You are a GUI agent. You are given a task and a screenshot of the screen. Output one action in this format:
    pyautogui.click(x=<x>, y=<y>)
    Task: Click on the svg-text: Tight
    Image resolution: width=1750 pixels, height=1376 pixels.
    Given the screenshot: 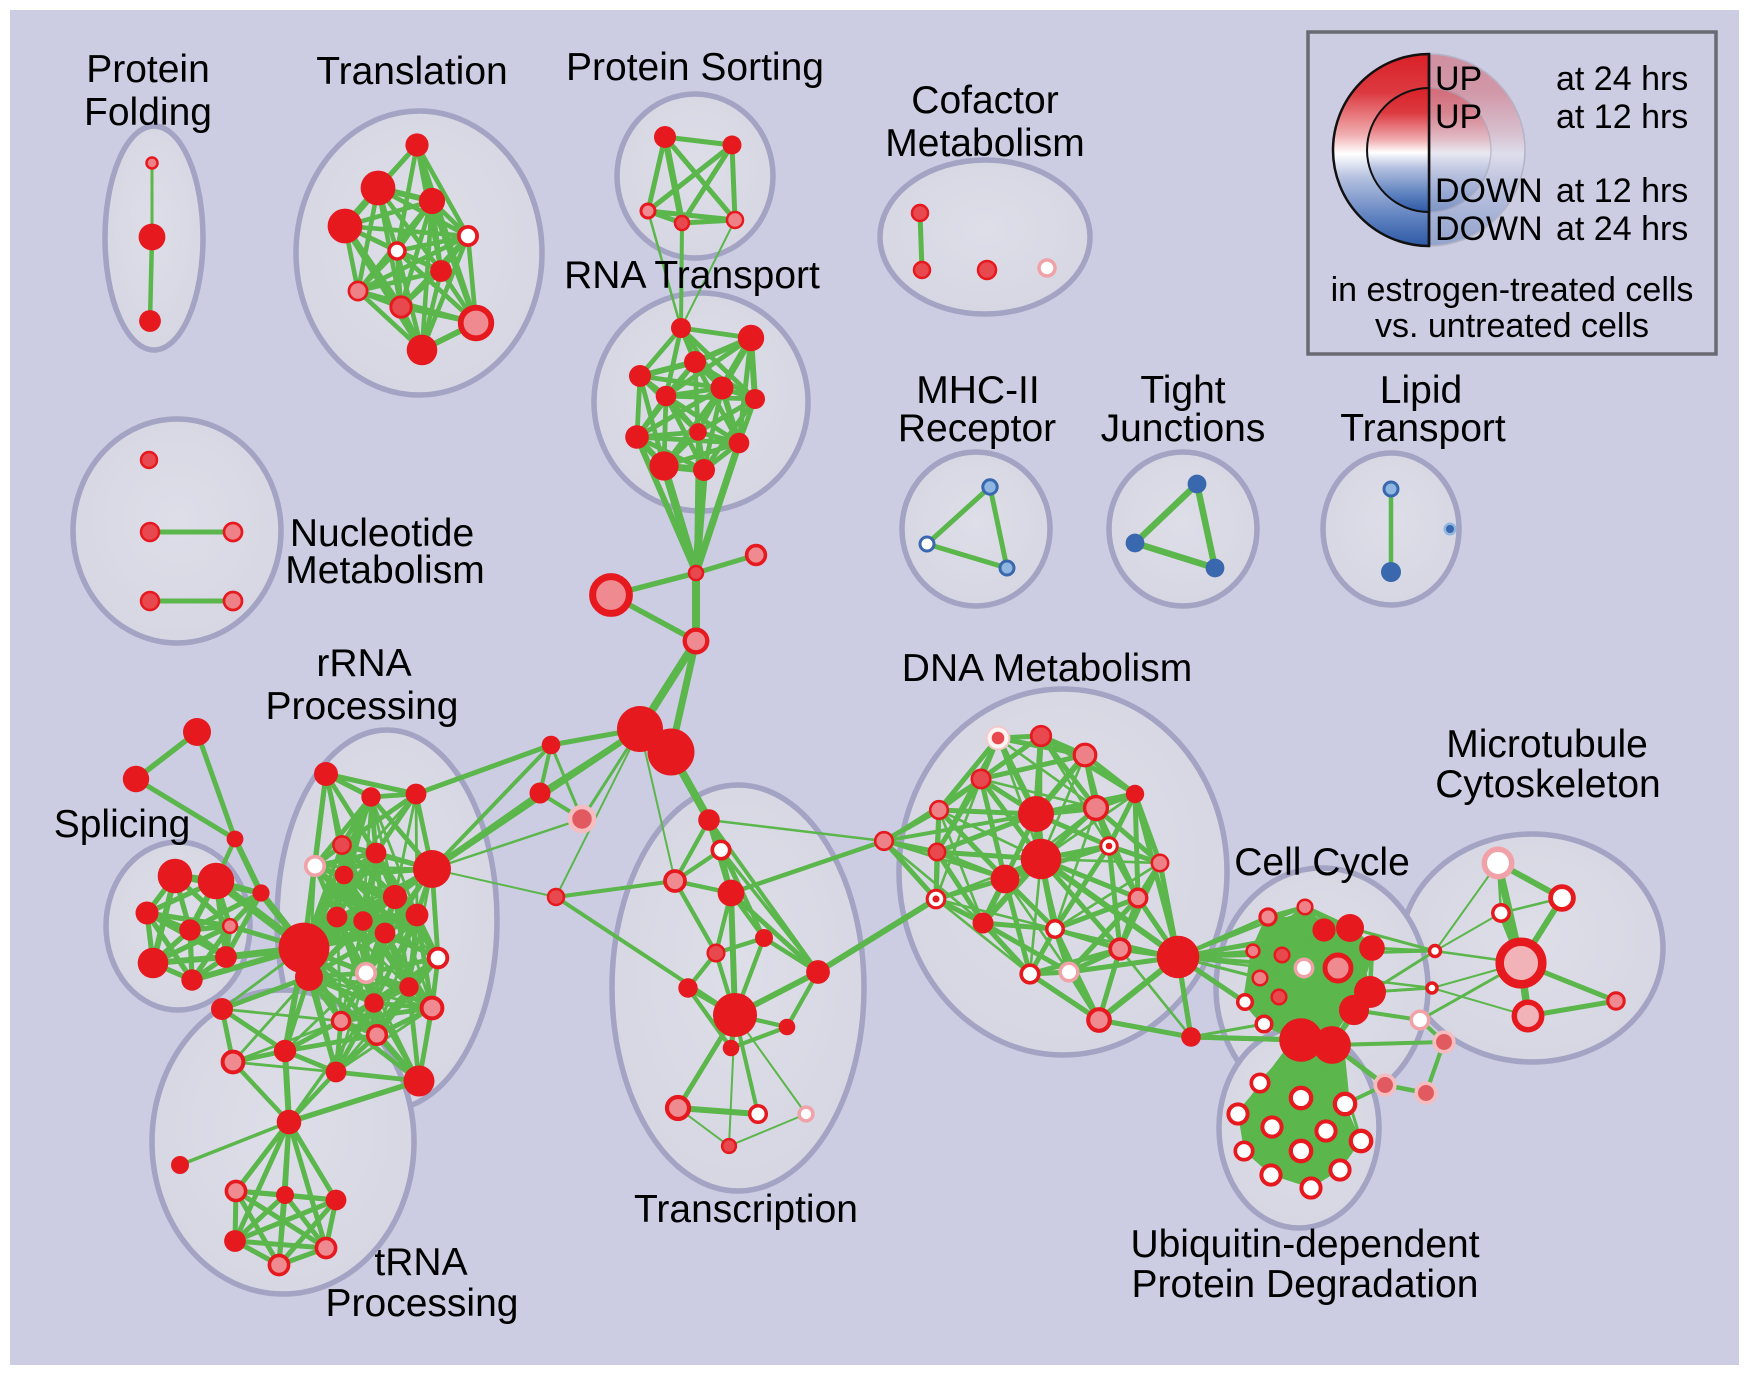 What is the action you would take?
    pyautogui.click(x=1182, y=390)
    